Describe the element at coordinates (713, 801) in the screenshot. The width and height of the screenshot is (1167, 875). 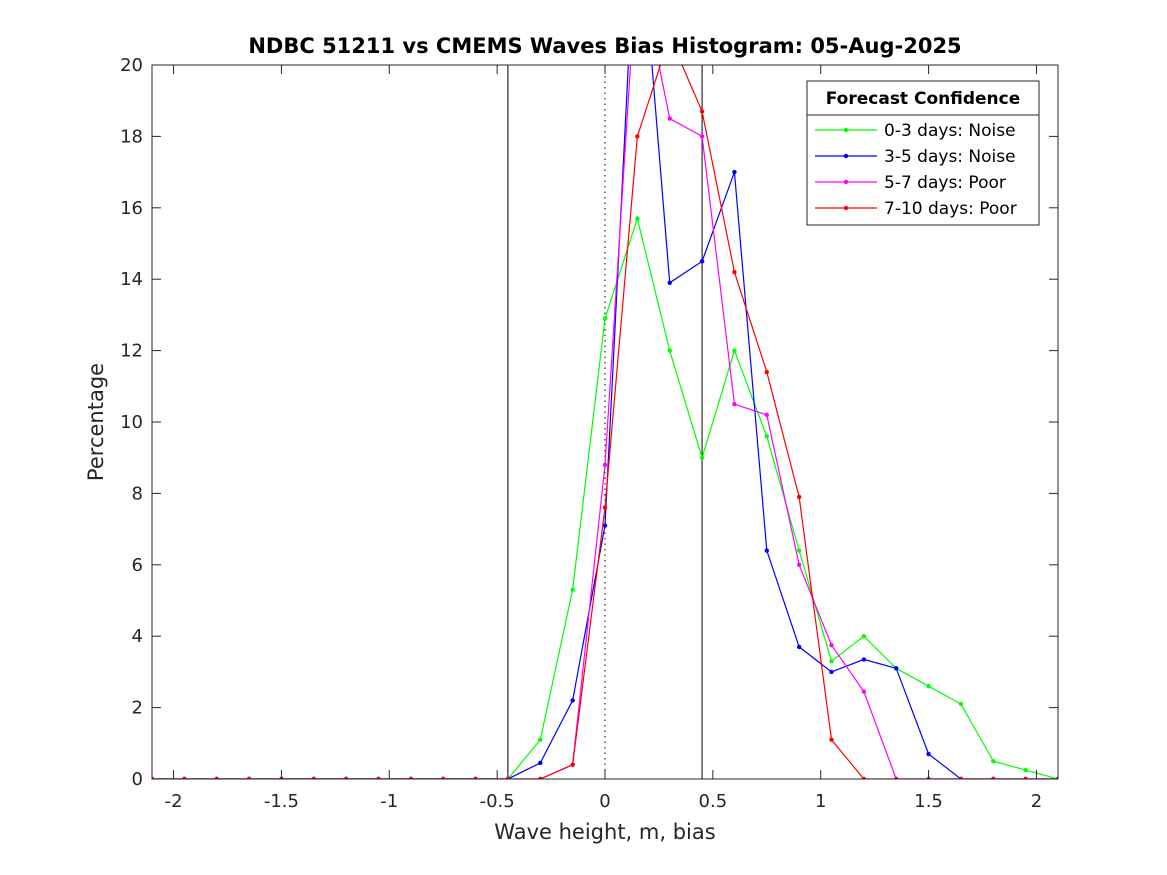
I see `x-tick-label: 0.5` at that location.